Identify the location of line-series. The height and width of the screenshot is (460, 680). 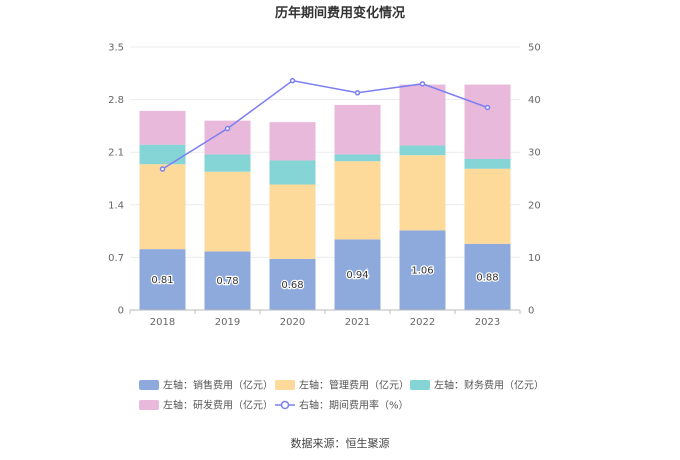
(325, 124).